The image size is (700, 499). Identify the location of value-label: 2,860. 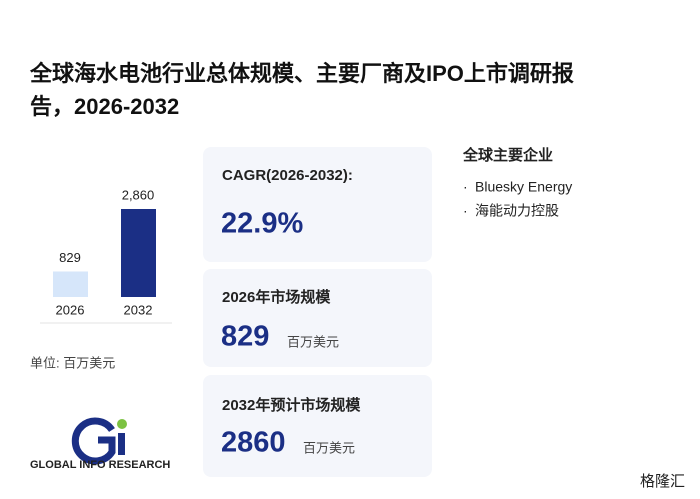
(138, 194).